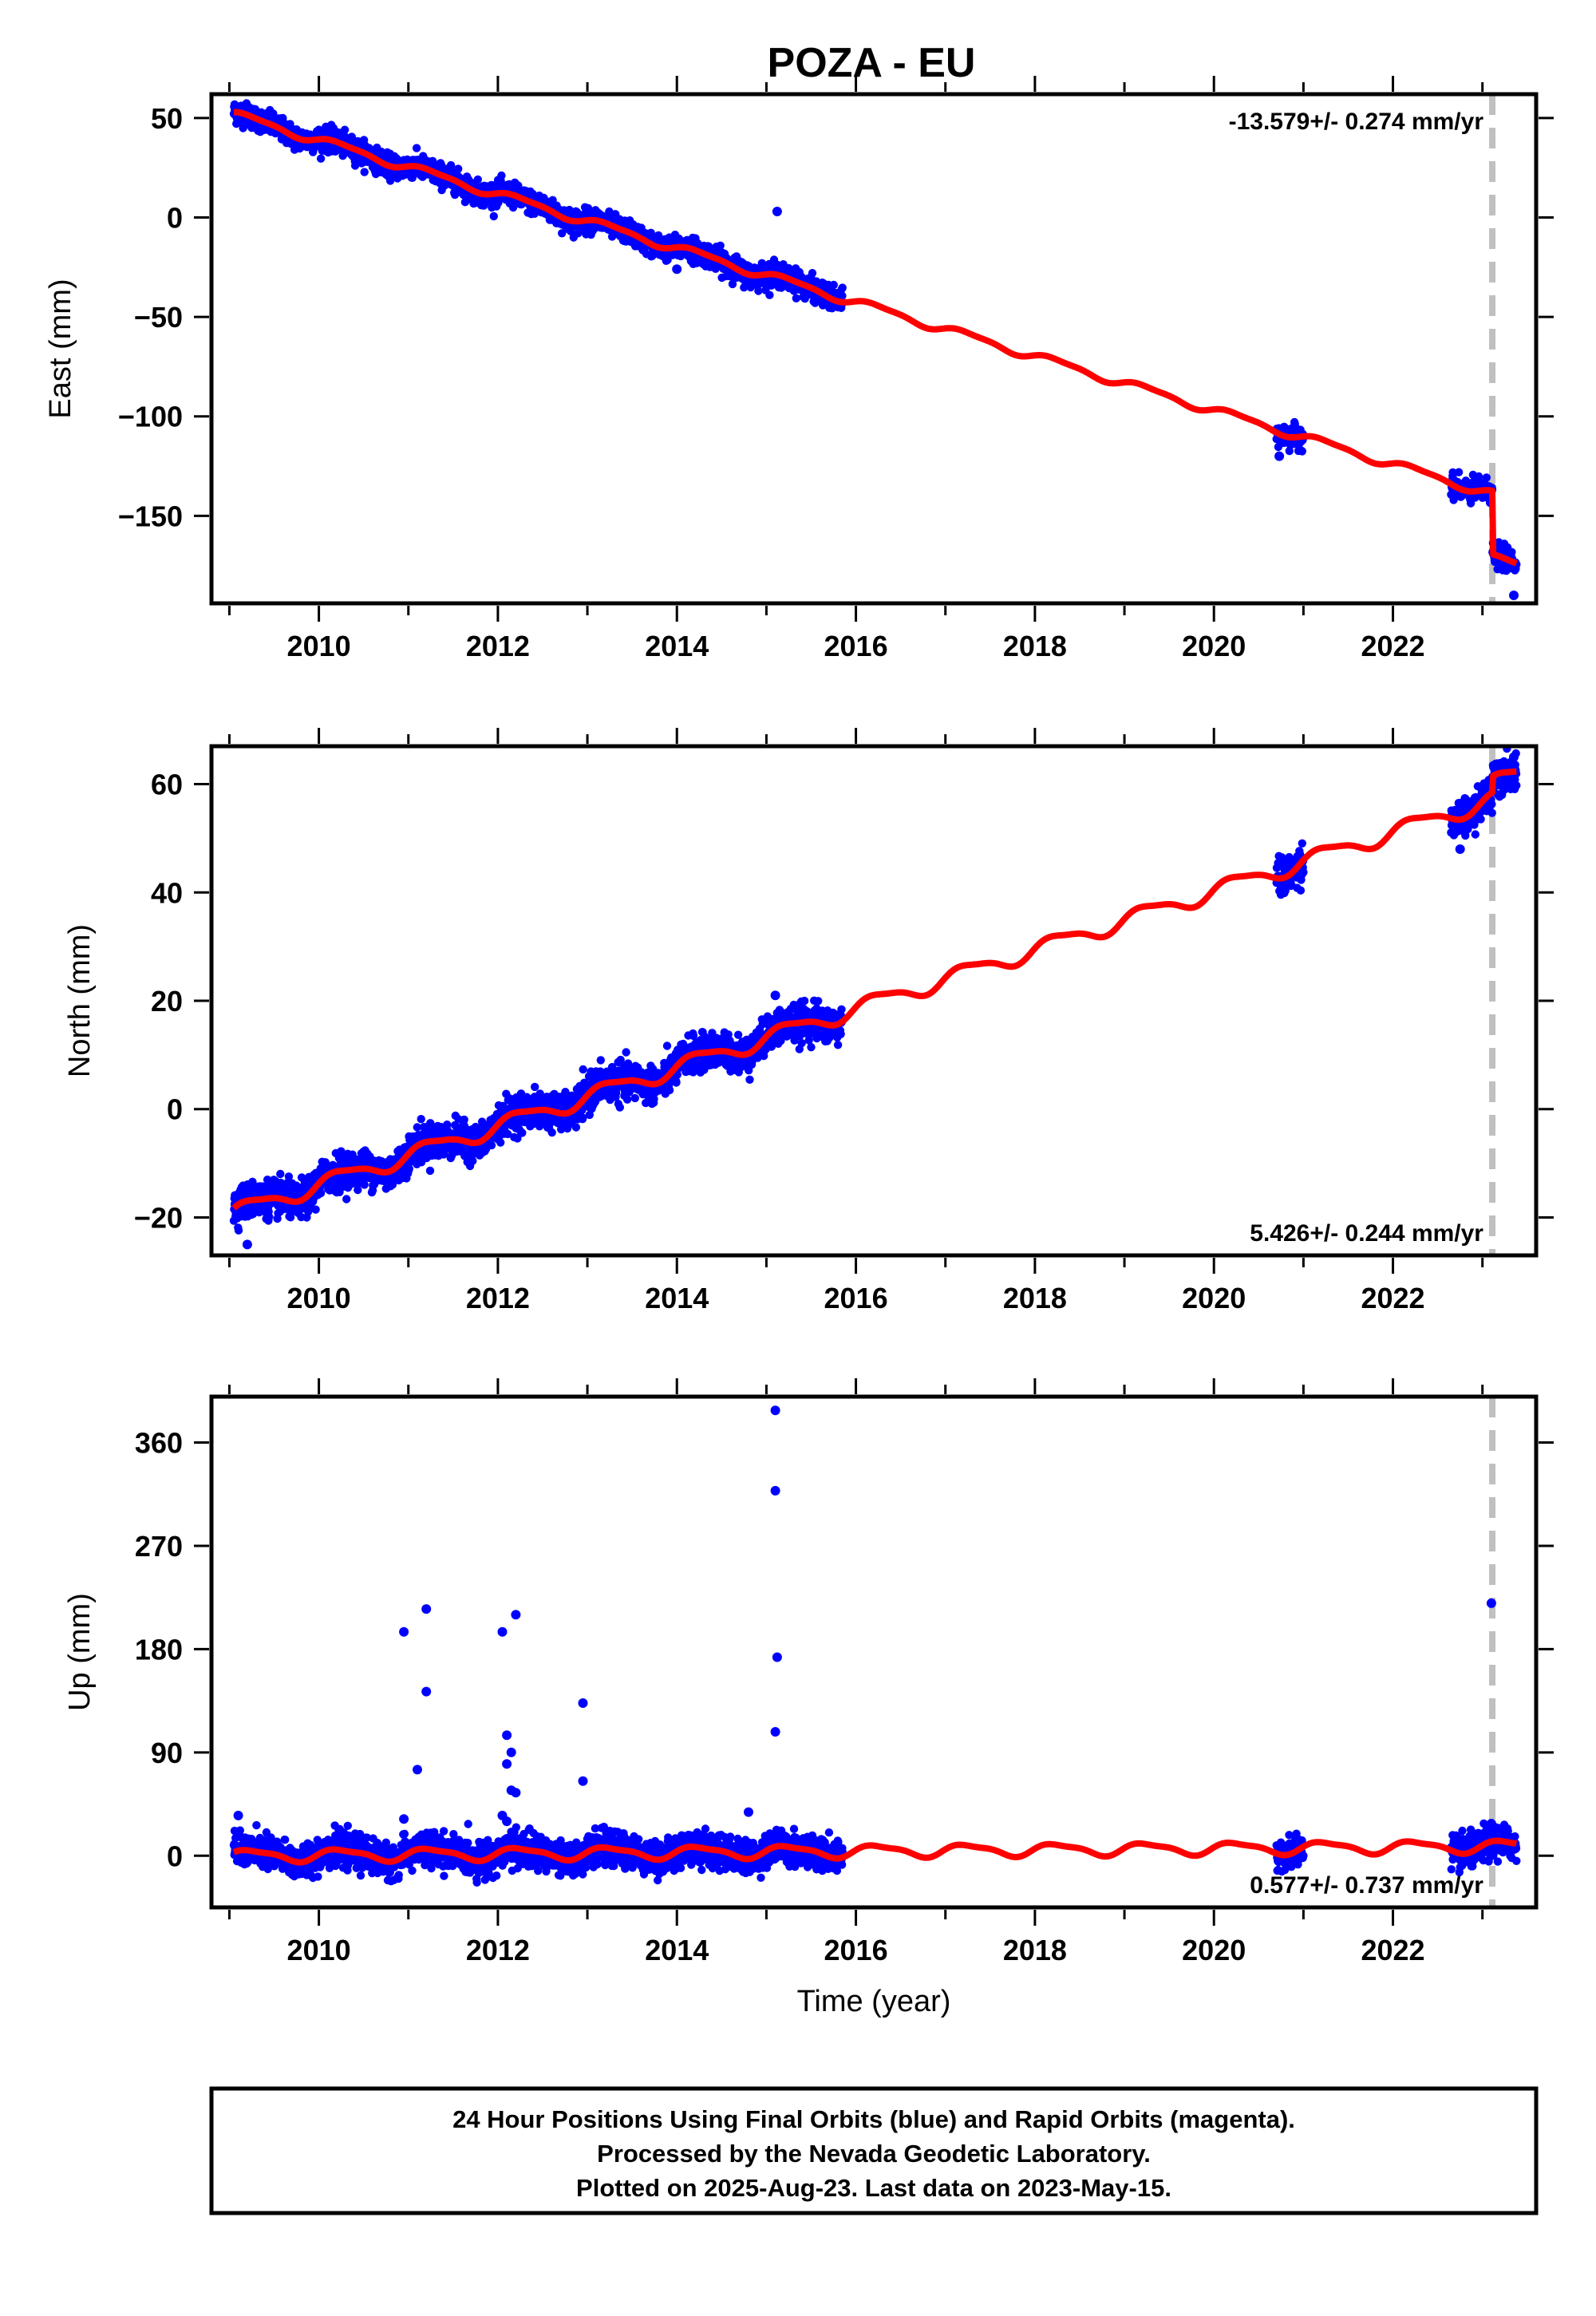 The width and height of the screenshot is (1596, 2316). Describe the element at coordinates (677, 646) in the screenshot. I see `x-tick-label: 2014` at that location.